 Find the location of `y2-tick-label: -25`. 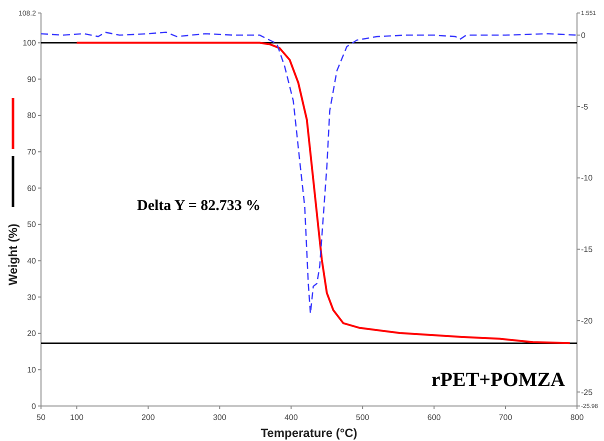

y2-tick-label: -25 is located at coordinates (587, 392).